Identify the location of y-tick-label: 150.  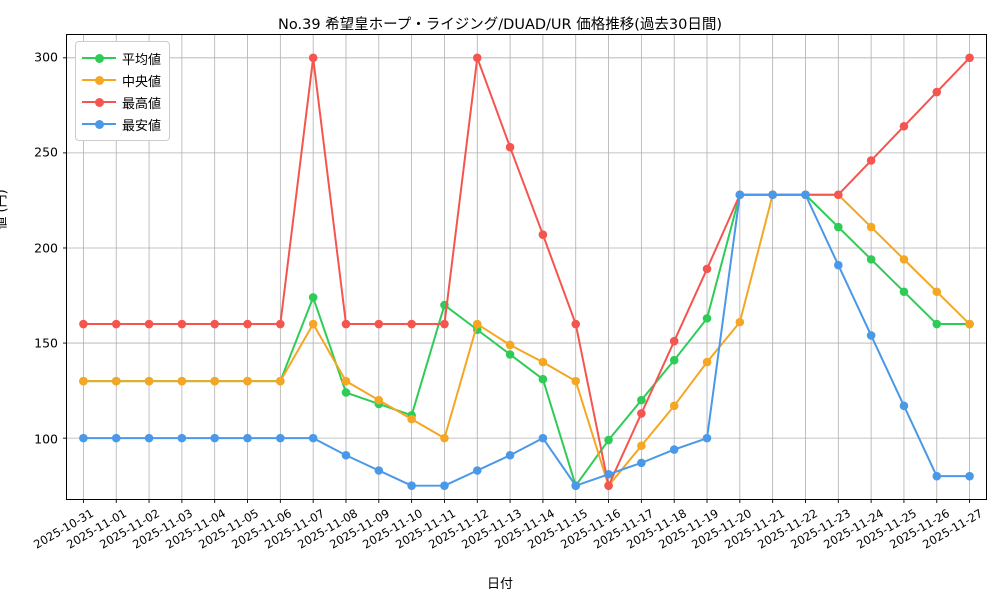
(46, 343).